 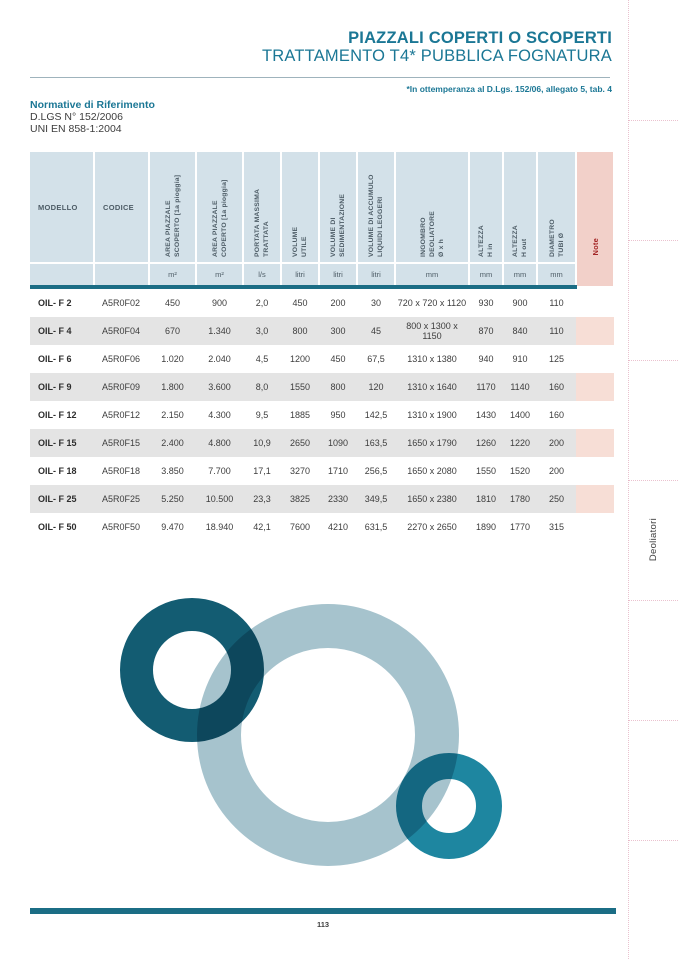 What do you see at coordinates (300, 527) in the screenshot?
I see `table-cell: 7600` at bounding box center [300, 527].